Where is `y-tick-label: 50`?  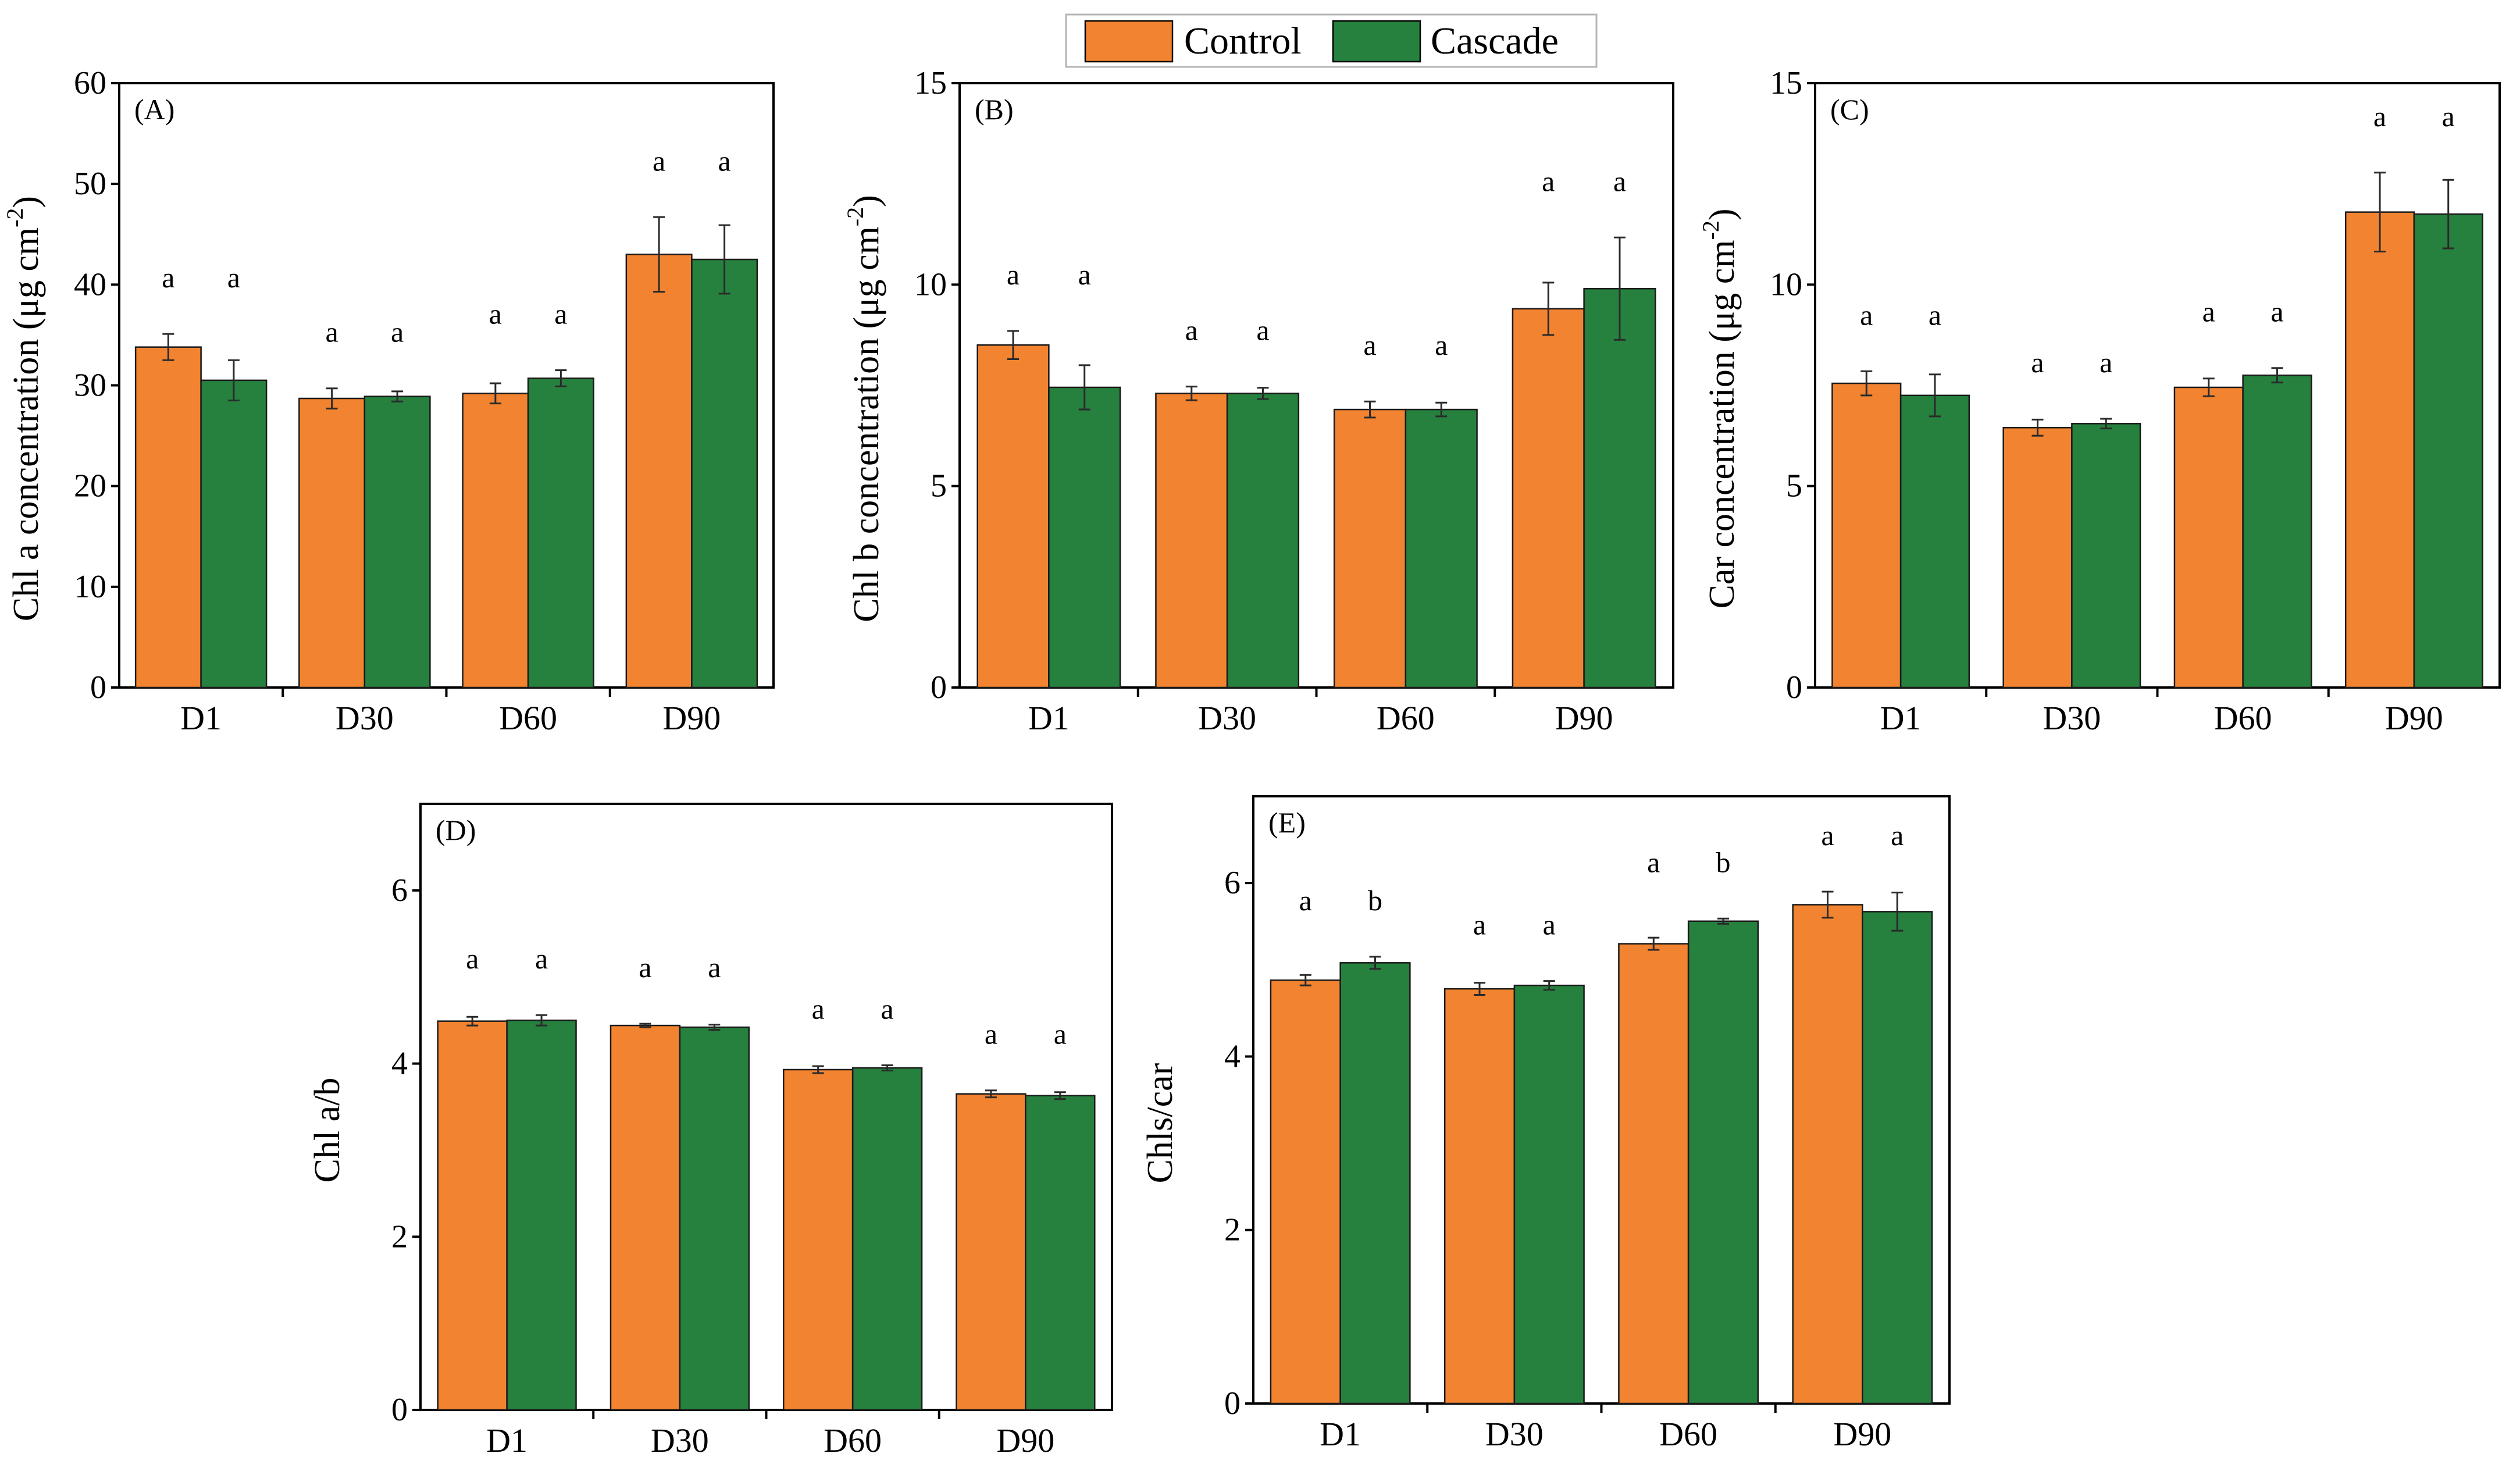
y-tick-label: 50 is located at coordinates (90, 184).